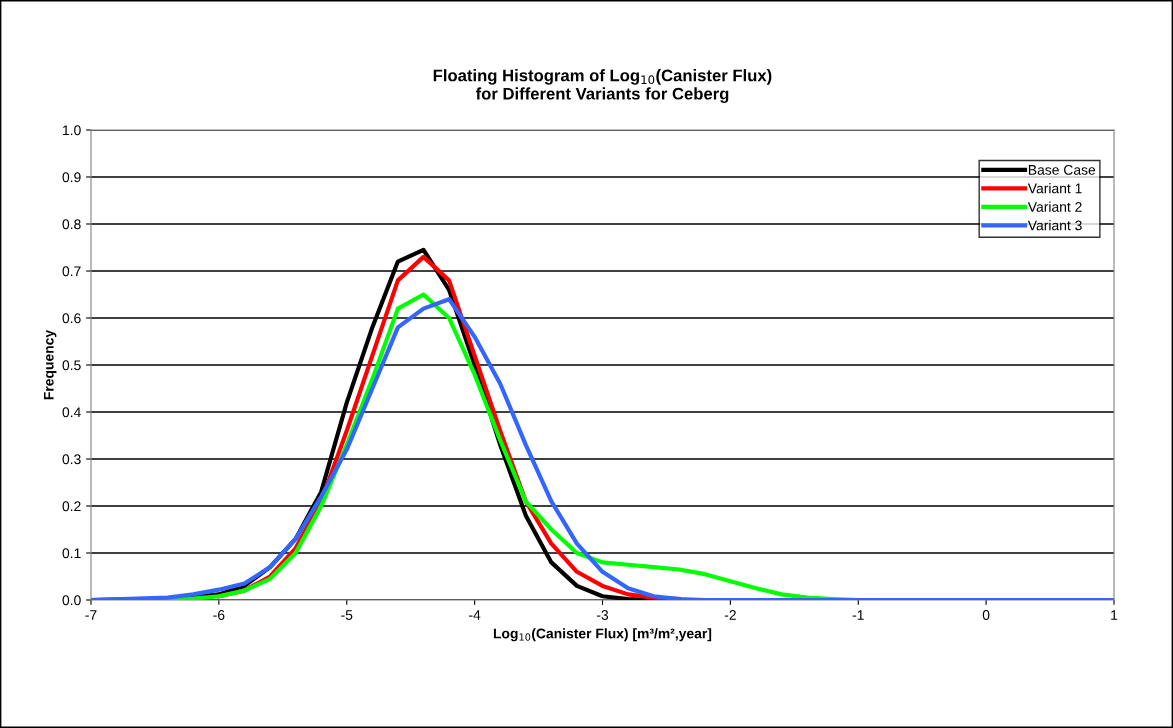 The image size is (1173, 728). What do you see at coordinates (71, 271) in the screenshot?
I see `y-tick-label: 0.7` at bounding box center [71, 271].